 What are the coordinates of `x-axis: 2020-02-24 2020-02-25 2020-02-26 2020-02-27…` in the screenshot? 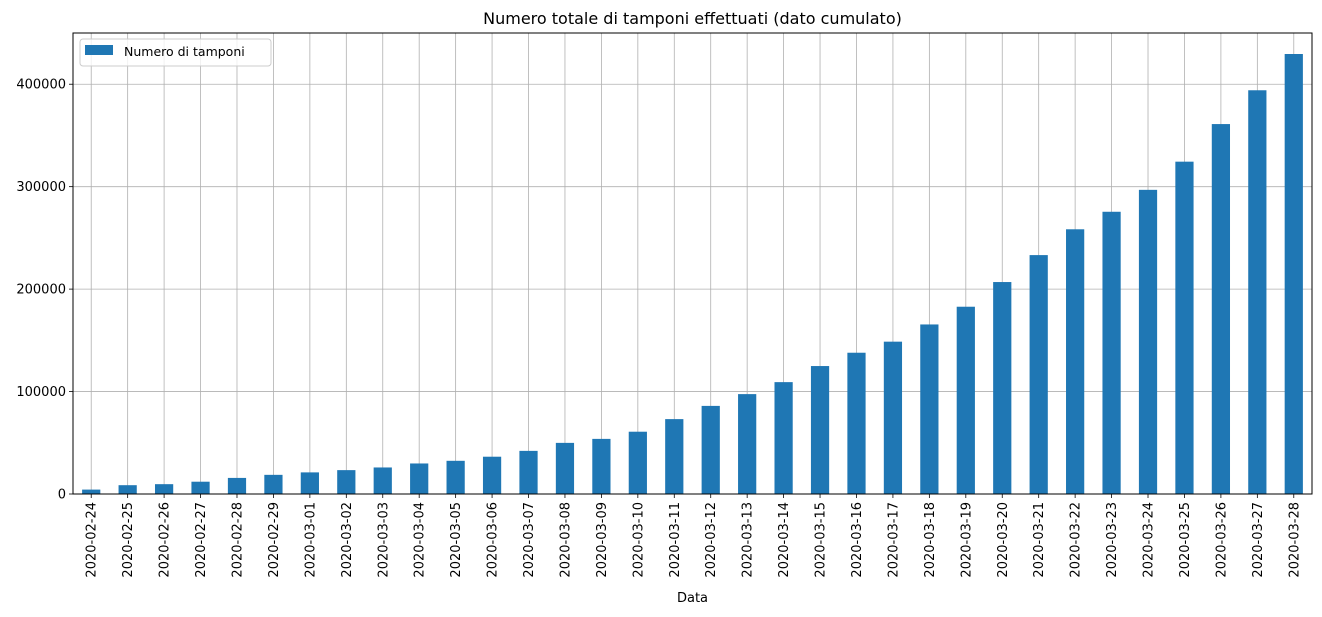 It's located at (693, 536).